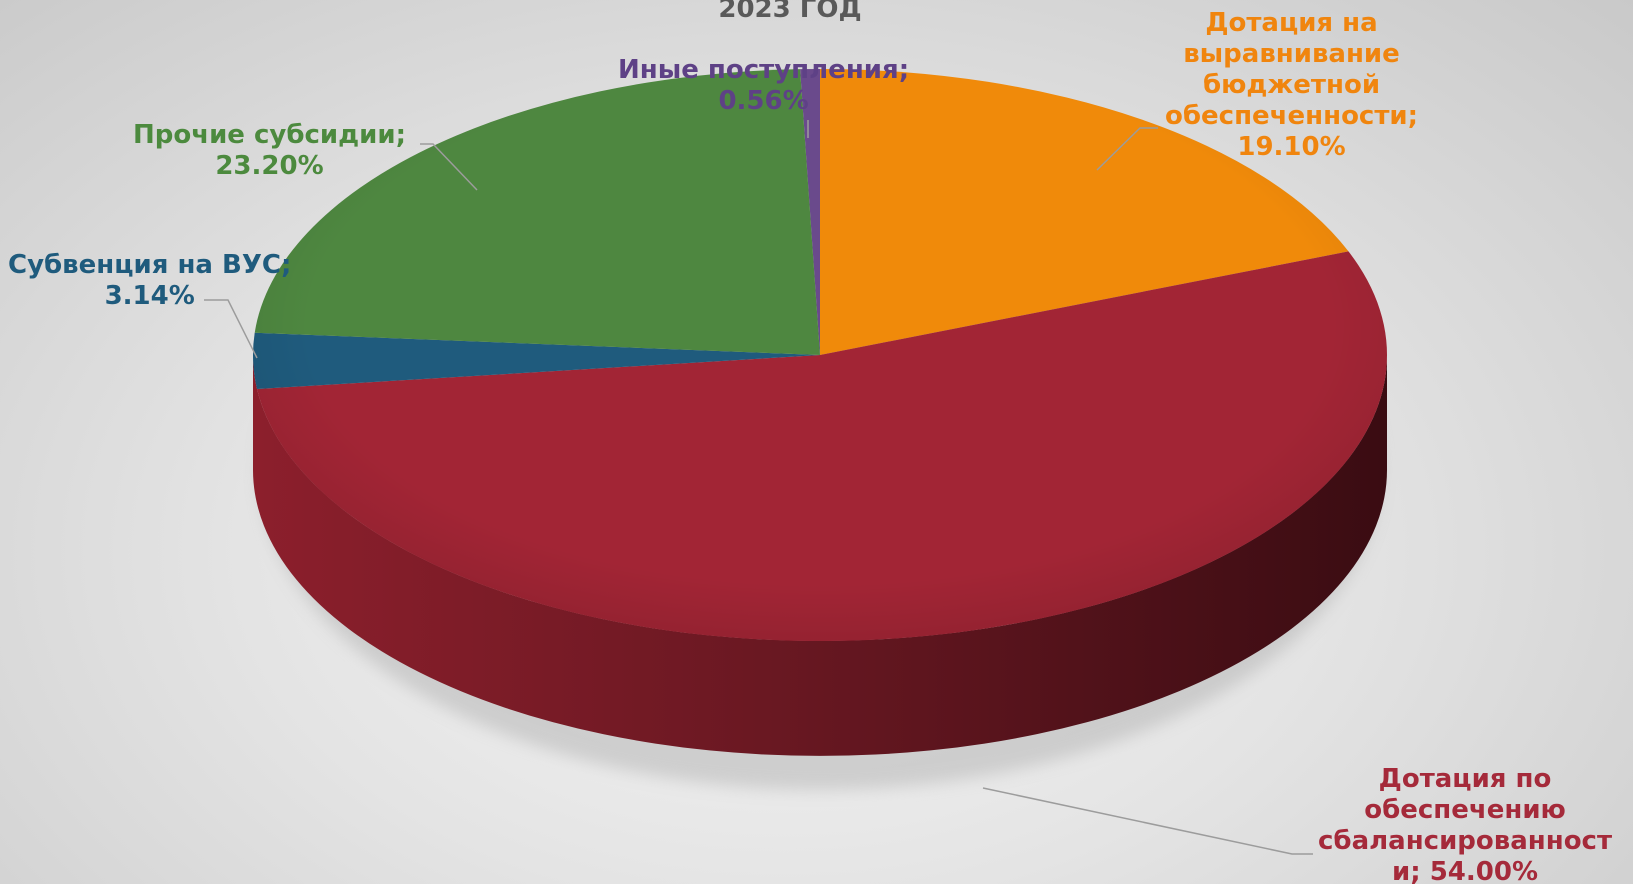  I want to click on label-line: Дотация по, so click(1465, 779).